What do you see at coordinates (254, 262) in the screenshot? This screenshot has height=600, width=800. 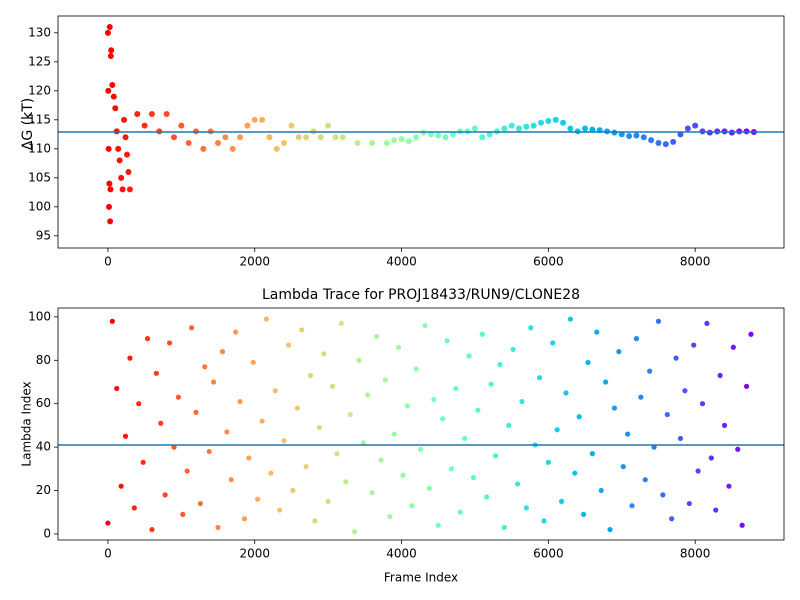 I see `x-tick-label: 2000` at bounding box center [254, 262].